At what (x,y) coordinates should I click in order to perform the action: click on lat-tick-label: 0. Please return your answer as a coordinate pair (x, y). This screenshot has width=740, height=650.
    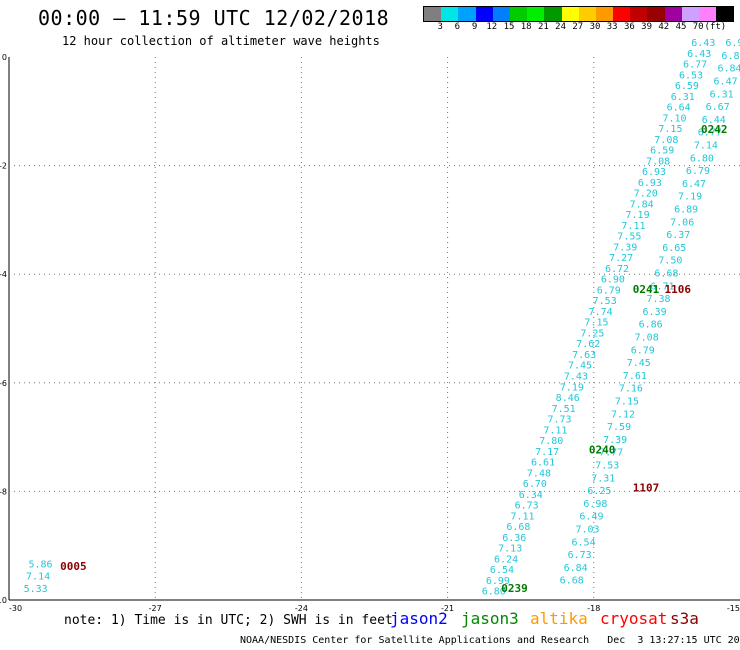
    Looking at the image, I should click on (4, 57).